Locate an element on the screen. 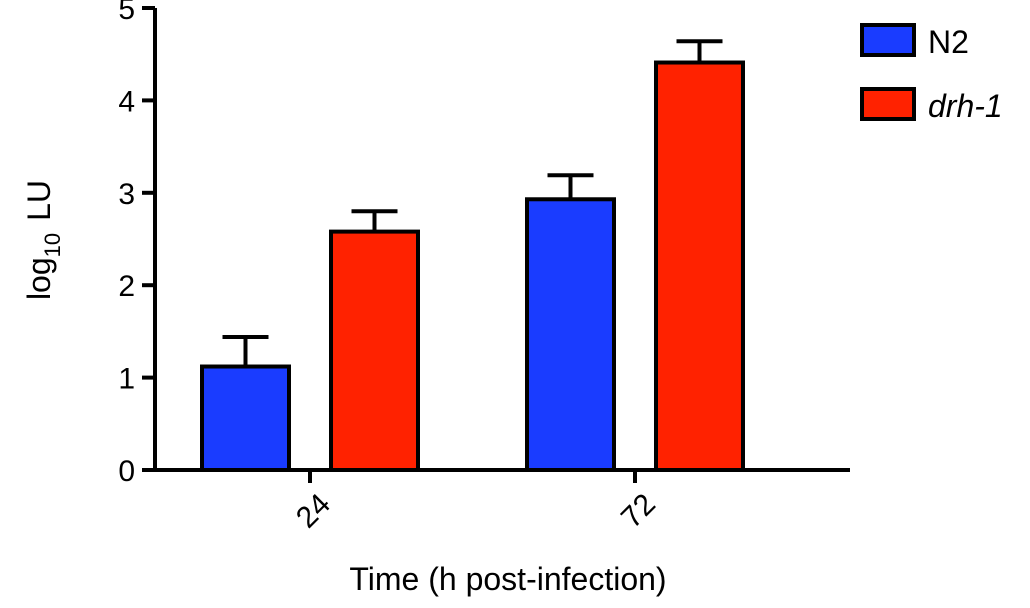  svg-text:log10LU: log10 LU is located at coordinates (43, 240).